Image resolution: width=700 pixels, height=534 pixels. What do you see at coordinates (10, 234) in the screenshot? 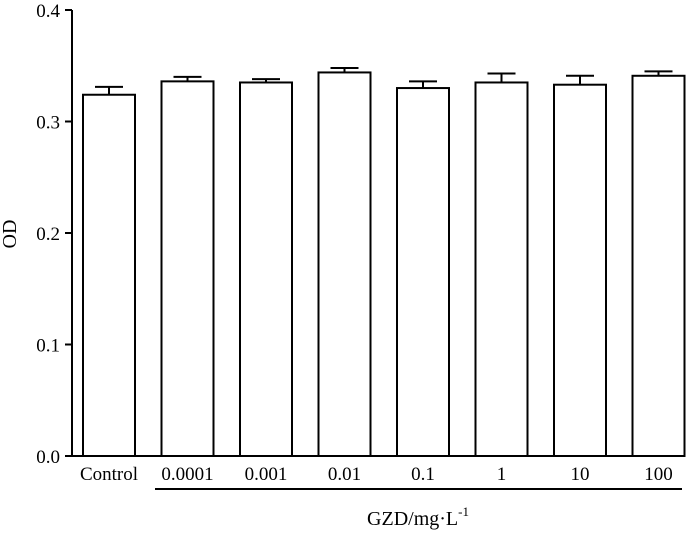
I see `y-axis-label: OD` at bounding box center [10, 234].